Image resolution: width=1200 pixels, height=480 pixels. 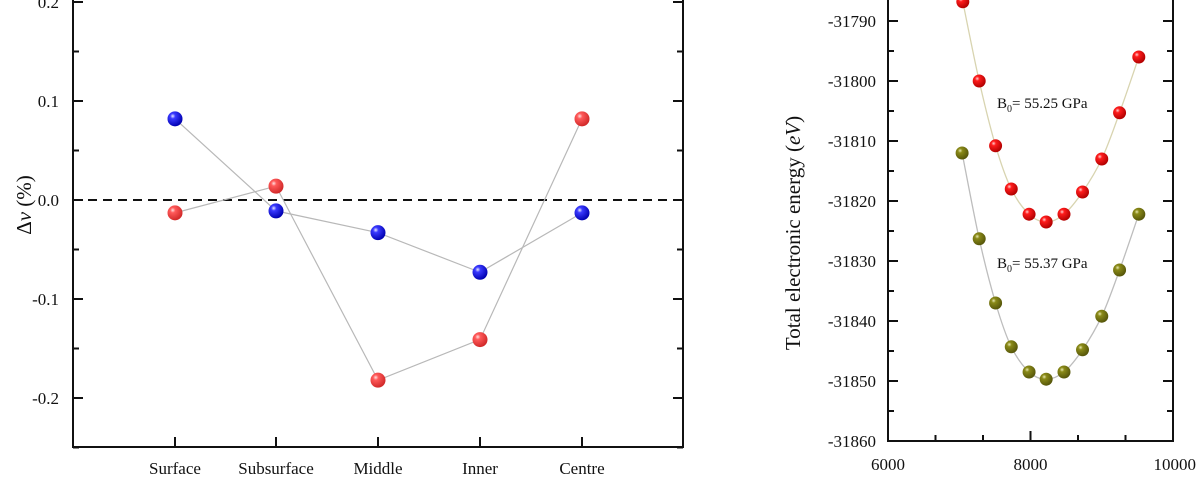 What do you see at coordinates (1050, 190) in the screenshot?
I see `right-series-lines` at bounding box center [1050, 190].